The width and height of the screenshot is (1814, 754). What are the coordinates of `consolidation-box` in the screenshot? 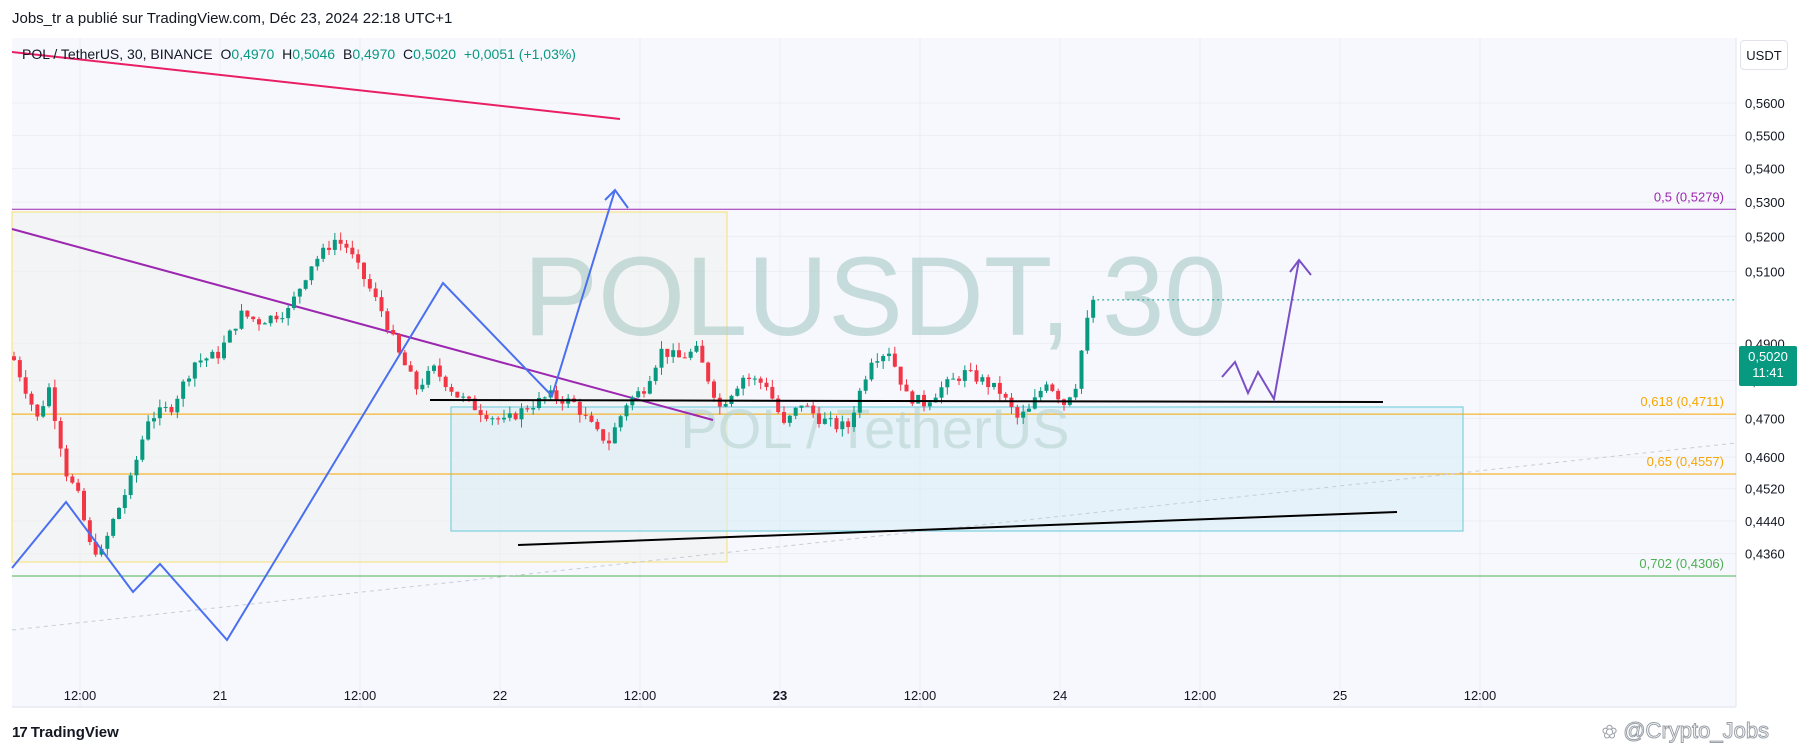 It's located at (957, 469).